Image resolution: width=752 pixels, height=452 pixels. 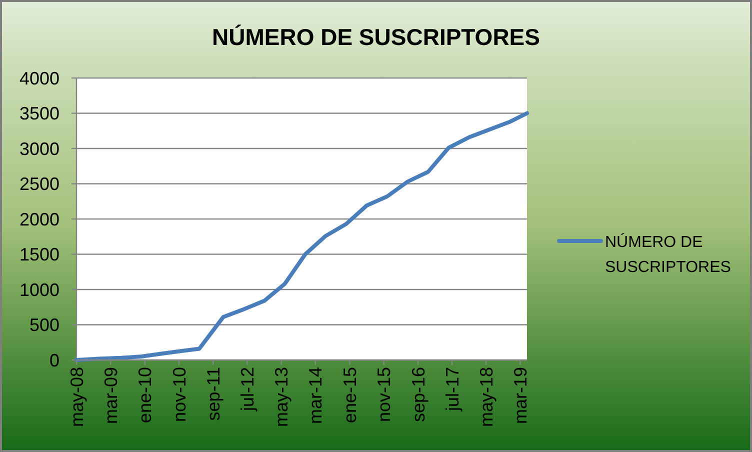 What do you see at coordinates (44, 325) in the screenshot?
I see `y-tick-label: 500` at bounding box center [44, 325].